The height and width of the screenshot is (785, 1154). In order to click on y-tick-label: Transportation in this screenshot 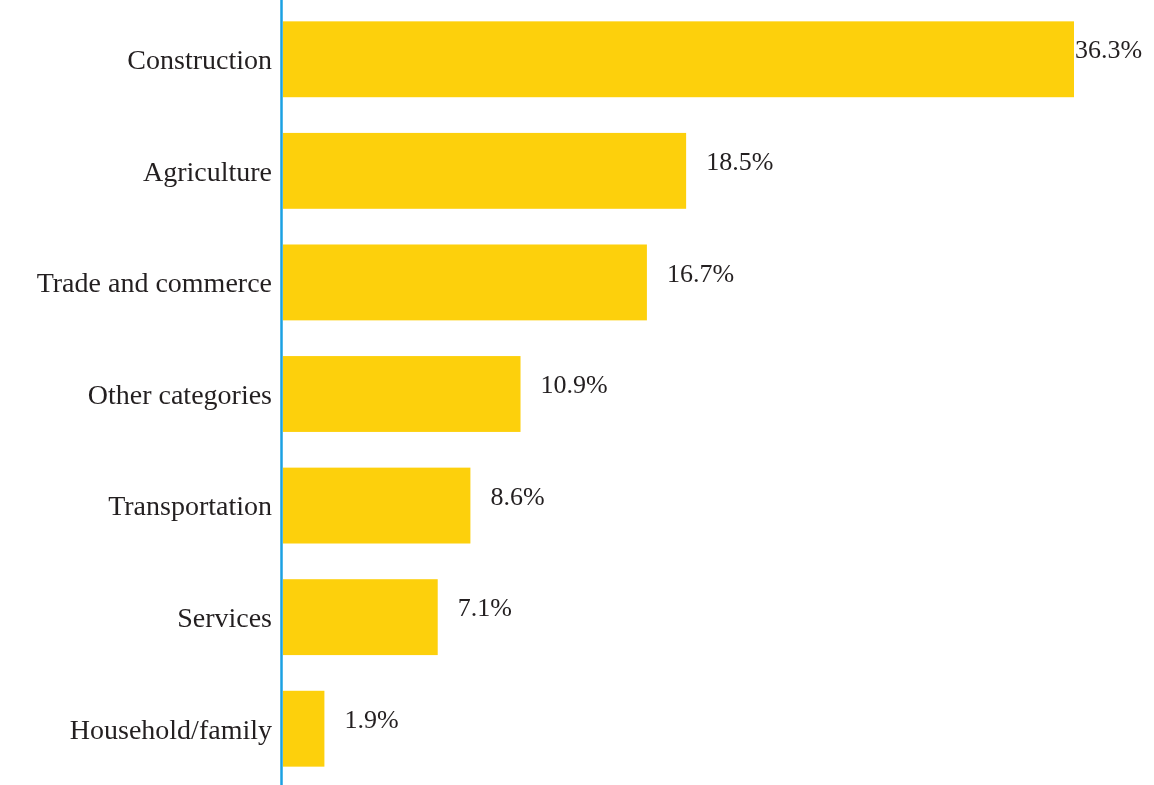, I will do `click(190, 506)`.